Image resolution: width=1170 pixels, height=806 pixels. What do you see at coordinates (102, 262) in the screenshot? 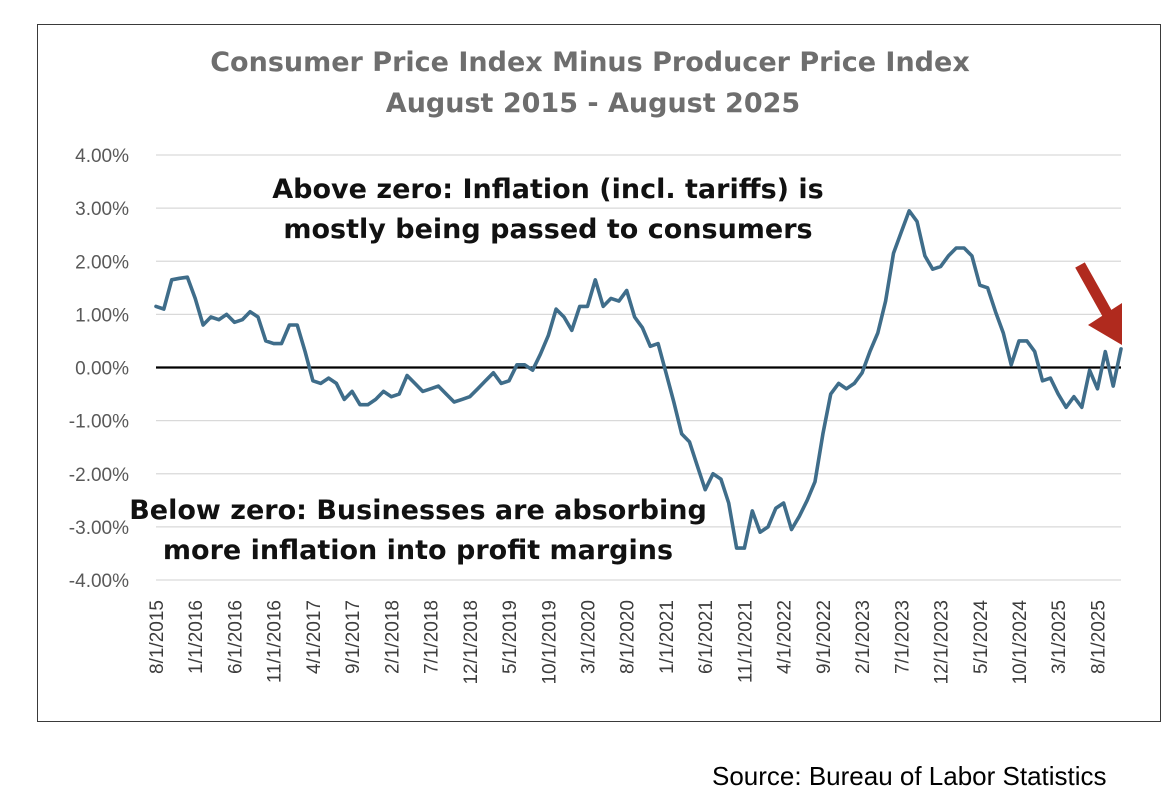
I see `y-tick-label: 2.00%` at bounding box center [102, 262].